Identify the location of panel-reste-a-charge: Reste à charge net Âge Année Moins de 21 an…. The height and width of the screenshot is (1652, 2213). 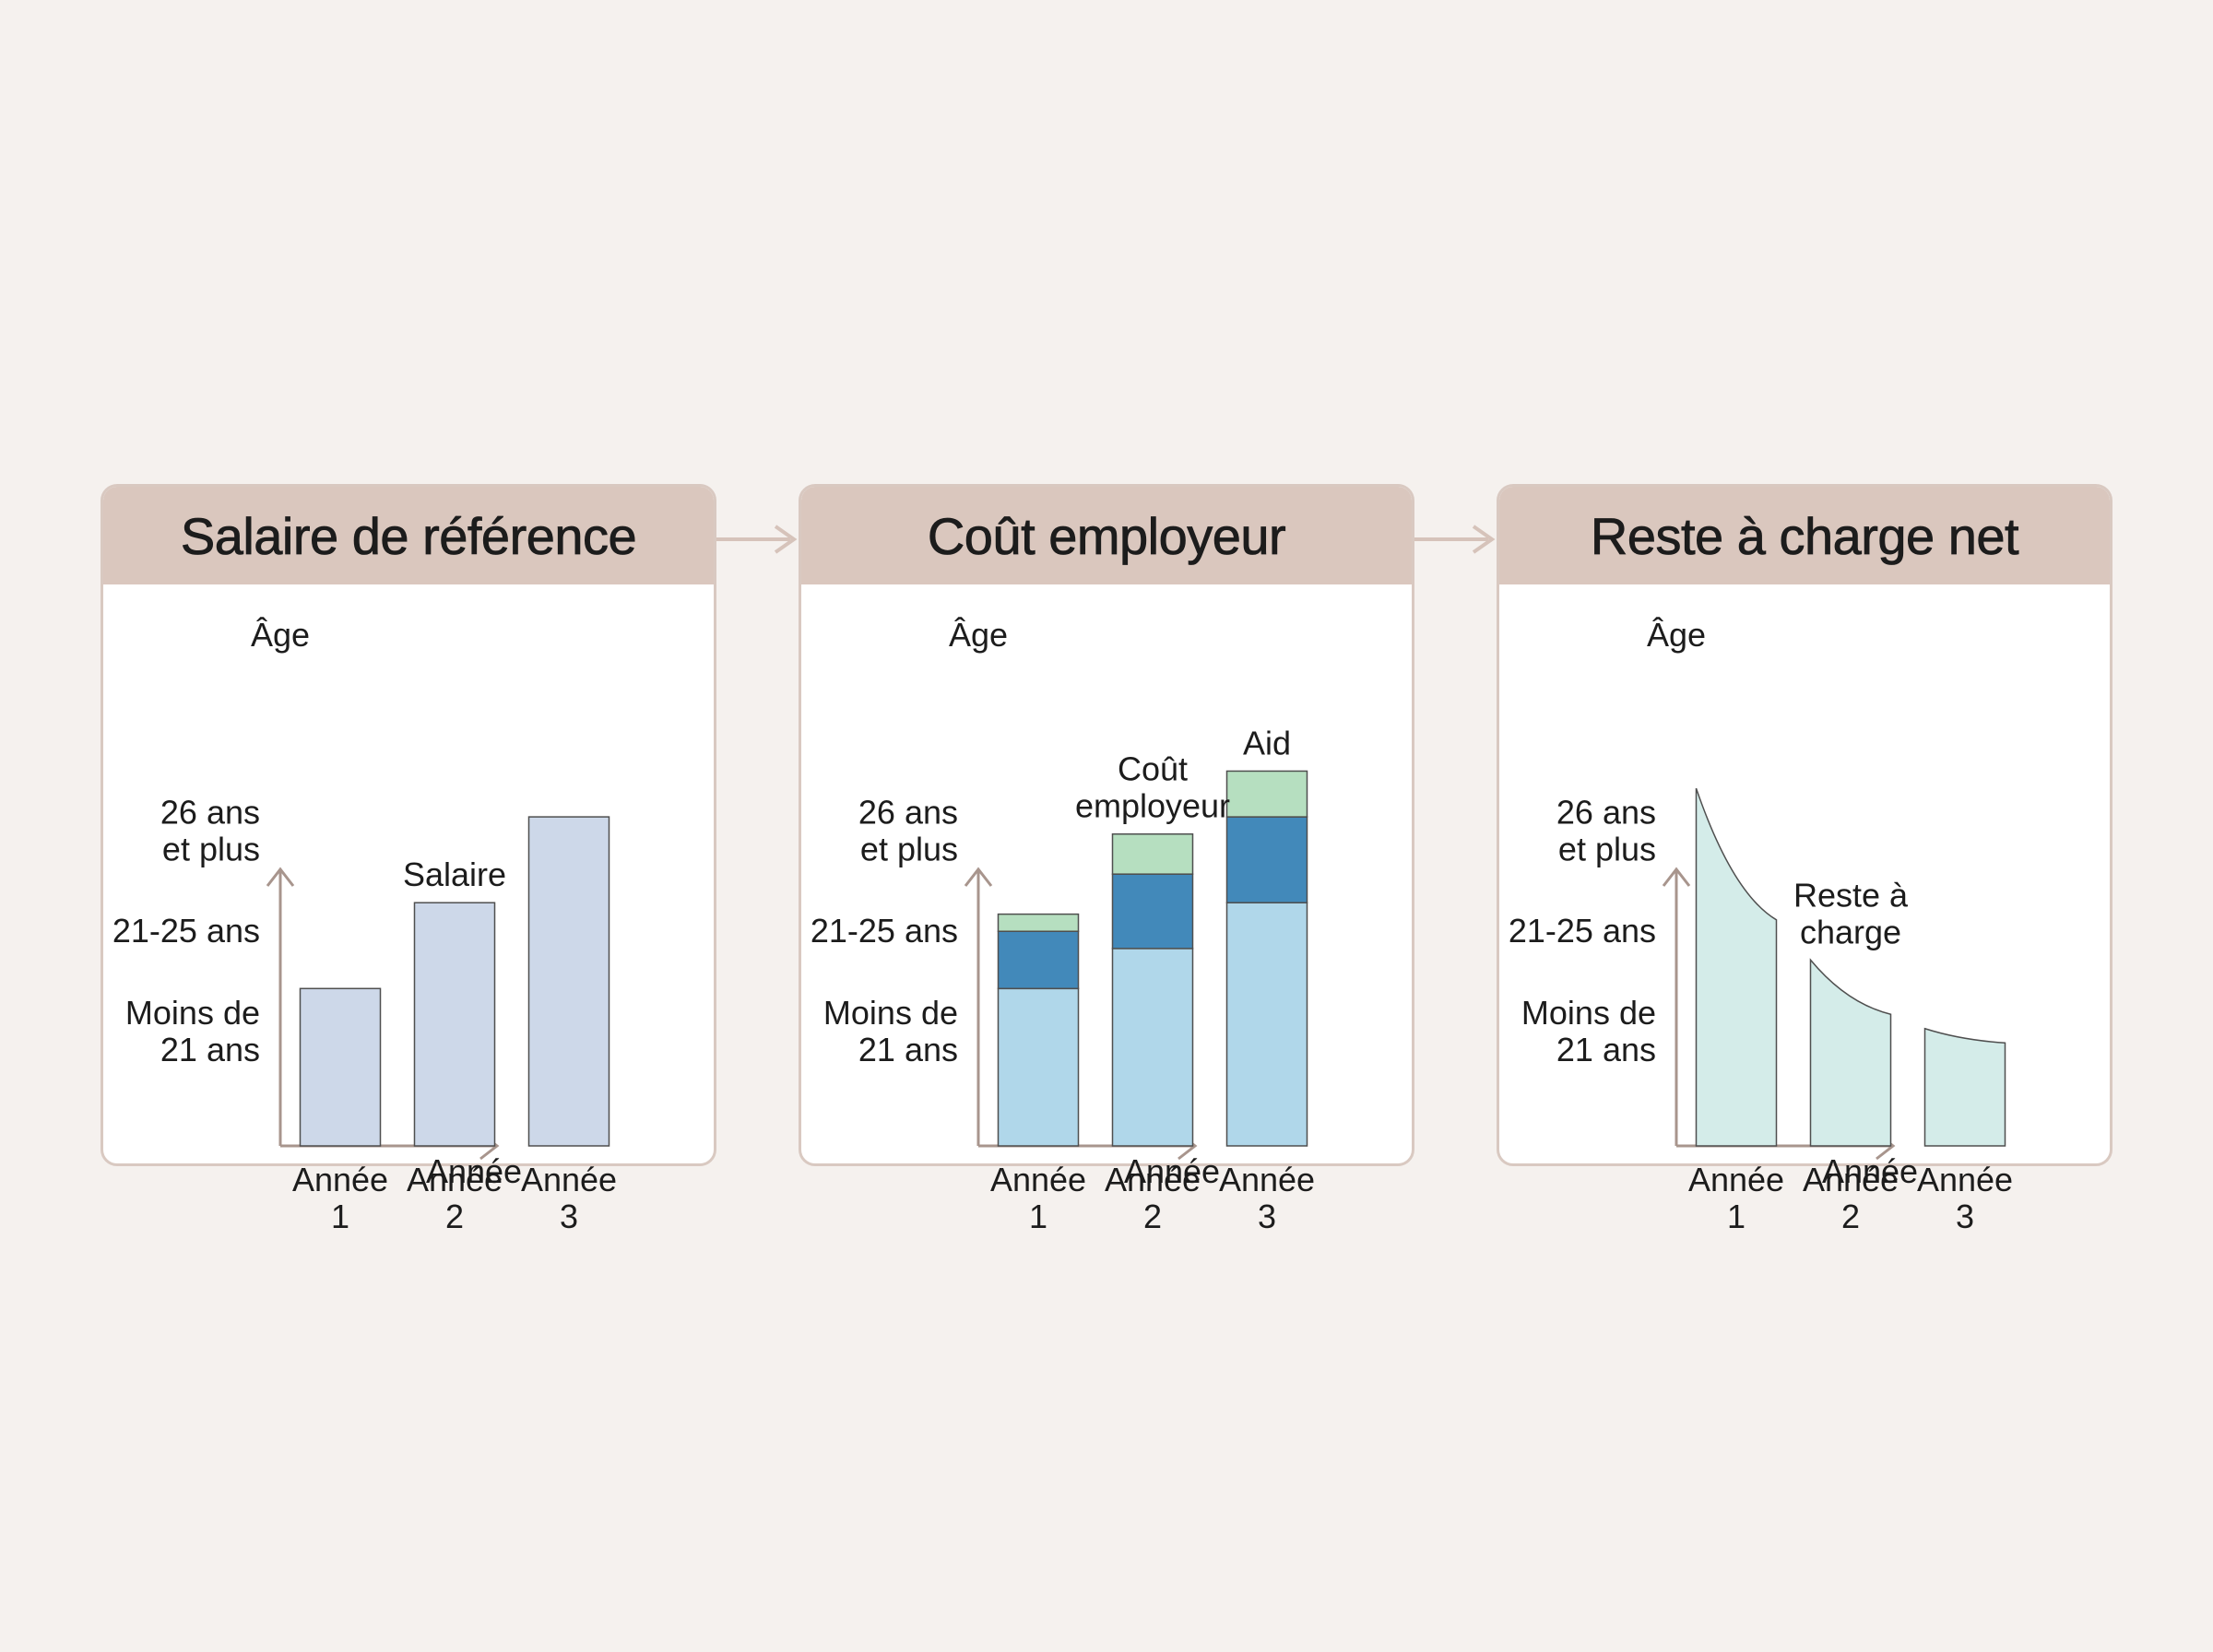
(1804, 859).